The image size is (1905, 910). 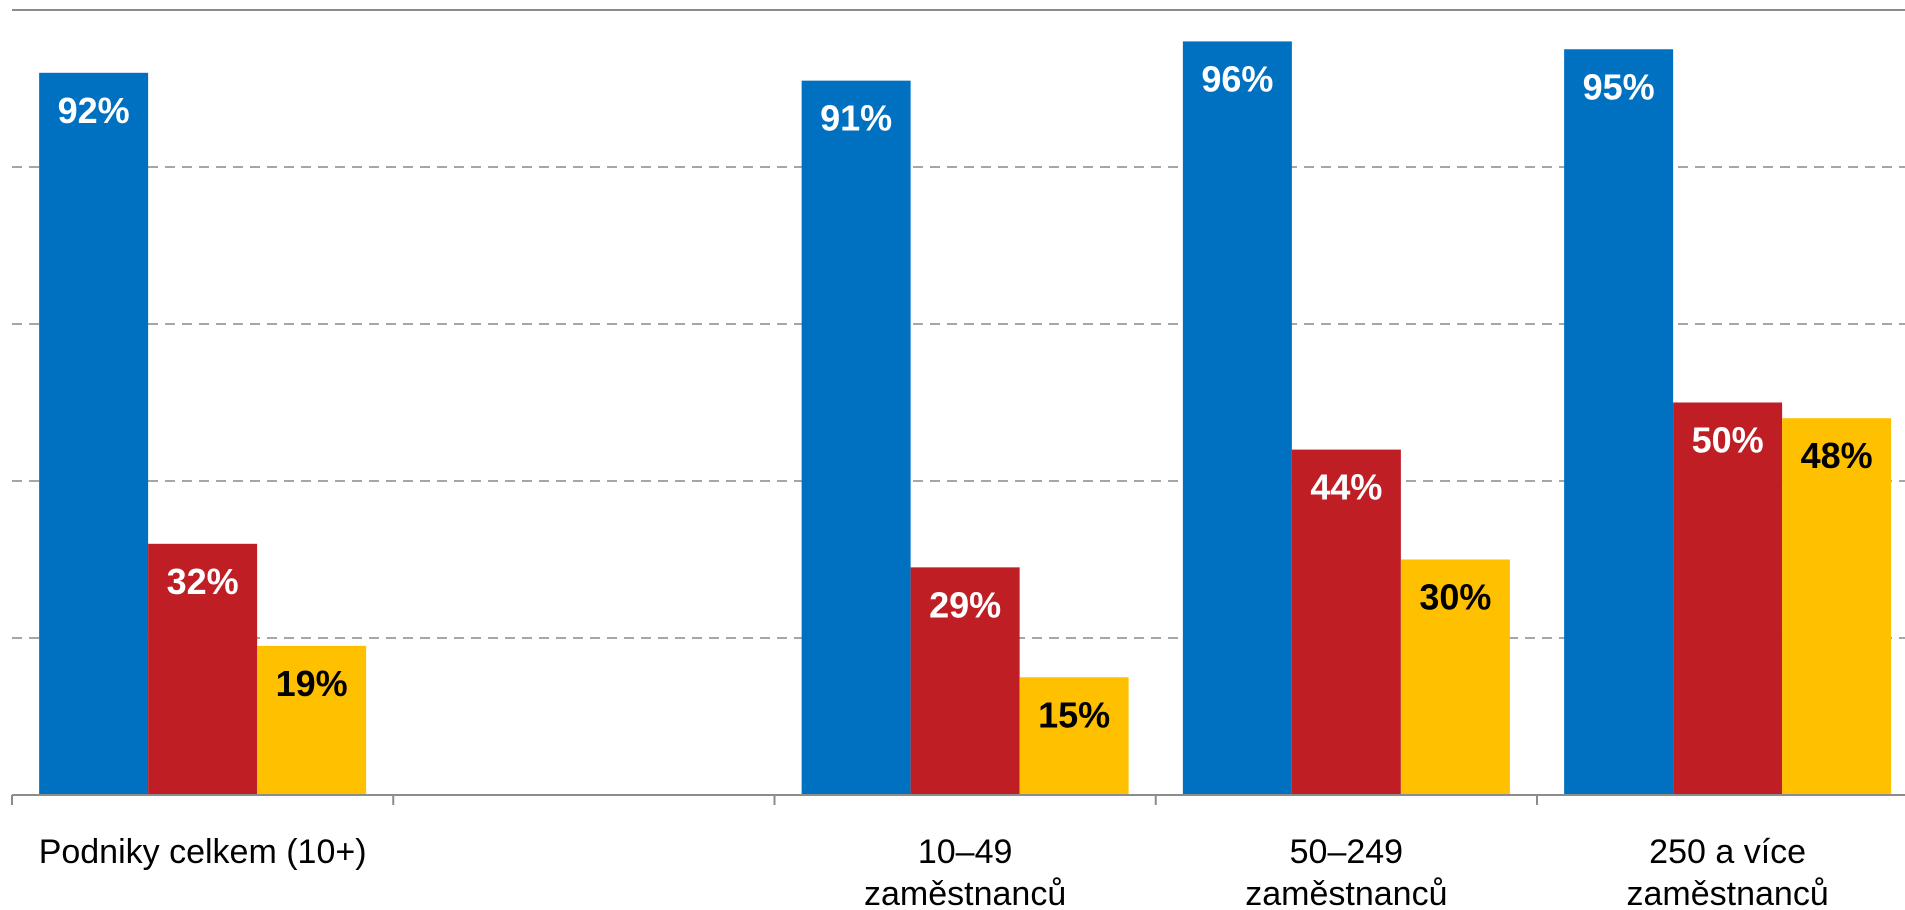 What do you see at coordinates (312, 683) in the screenshot?
I see `bar-value-label: 19%` at bounding box center [312, 683].